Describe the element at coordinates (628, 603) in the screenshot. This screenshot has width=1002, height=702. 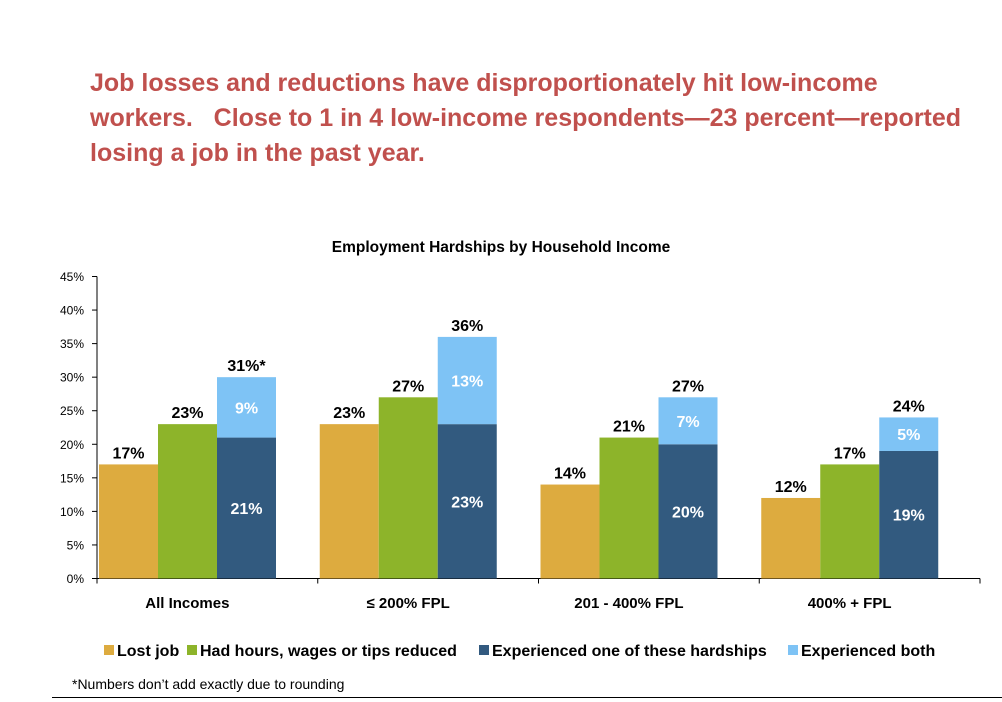
I see `x-category-label: 201 - 400% FPL` at that location.